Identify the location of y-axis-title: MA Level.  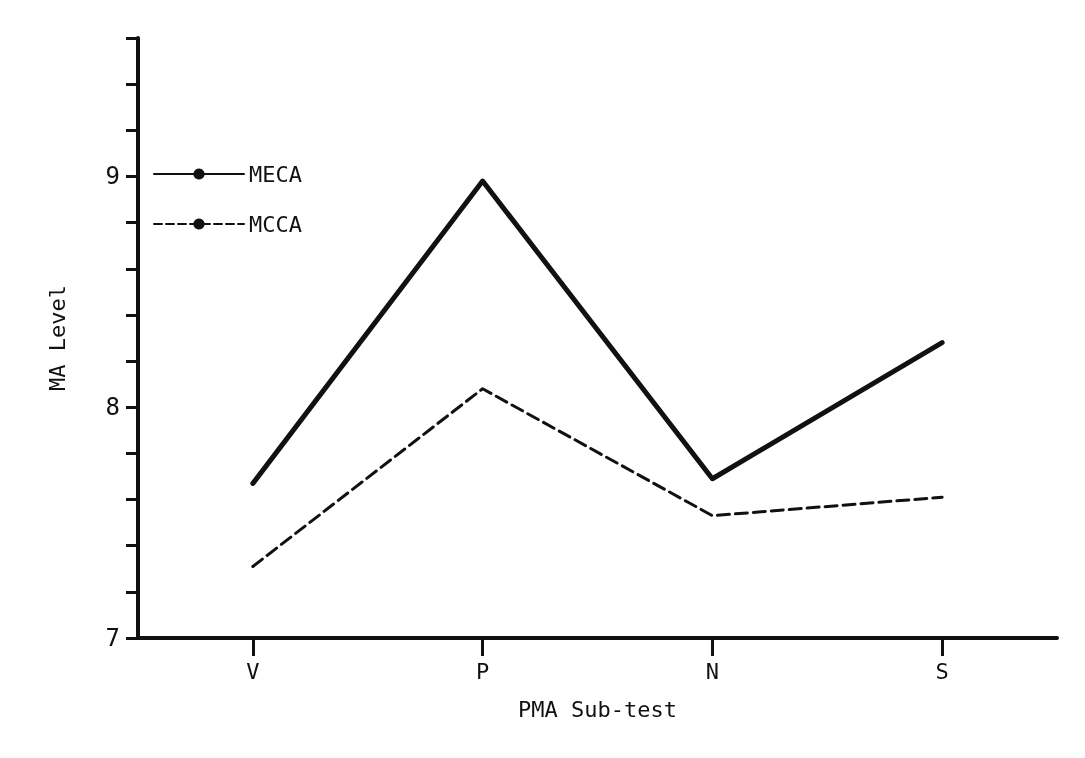
(57, 338).